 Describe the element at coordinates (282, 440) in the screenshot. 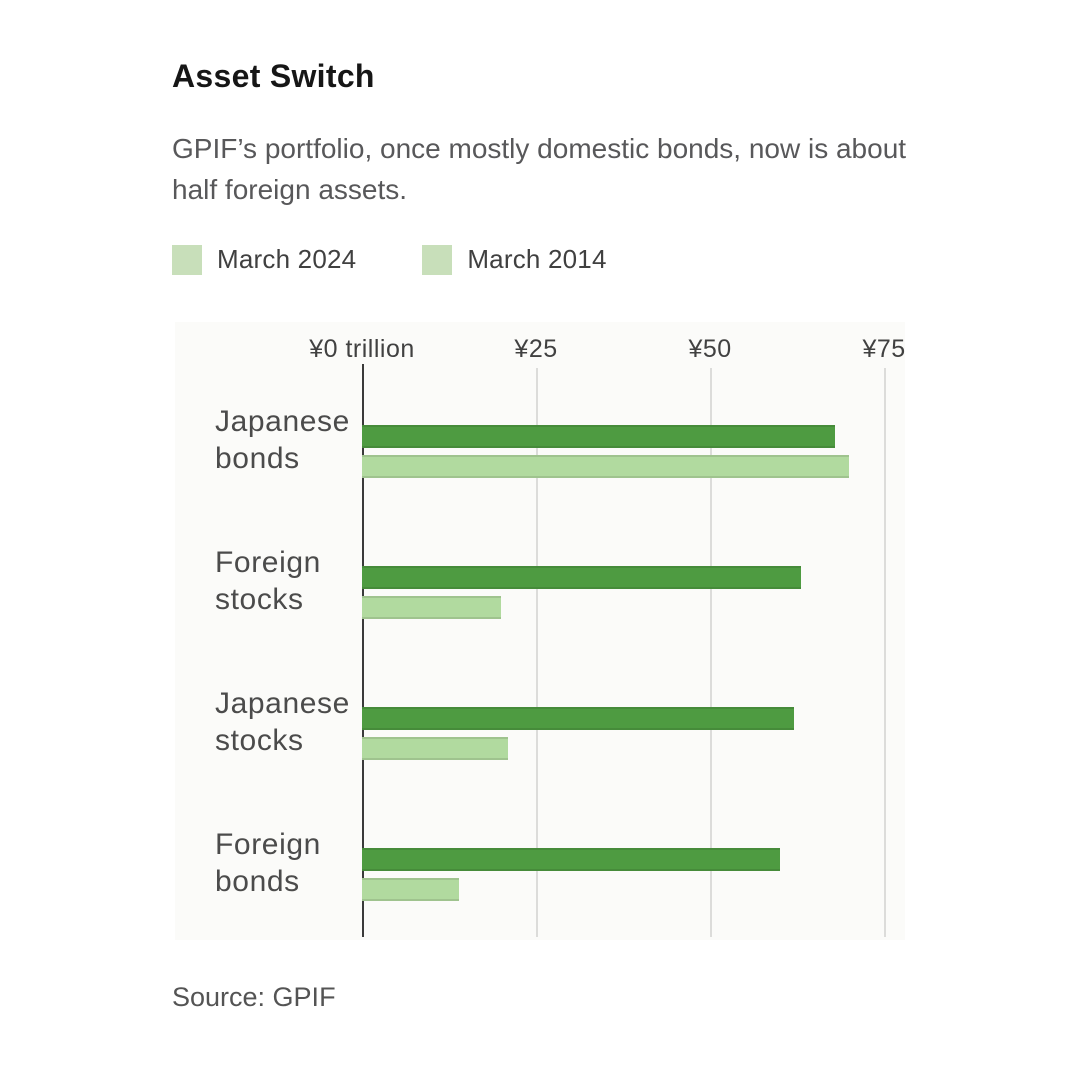

I see `category-label-japanese-bonds: Japanese bonds` at that location.